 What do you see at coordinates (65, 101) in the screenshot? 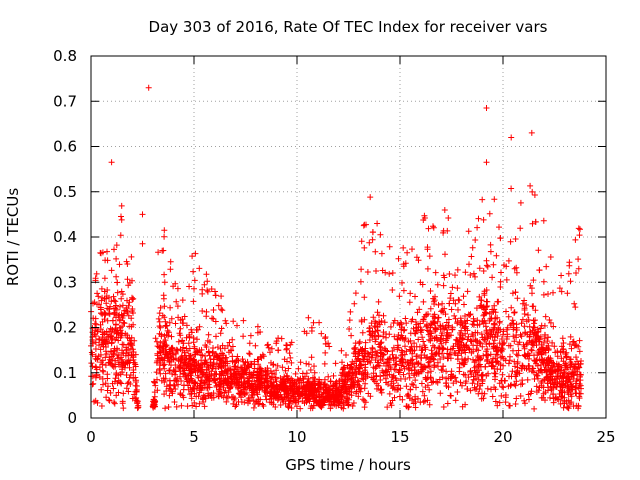
I see `y-tick-label: 0.7` at bounding box center [65, 101].